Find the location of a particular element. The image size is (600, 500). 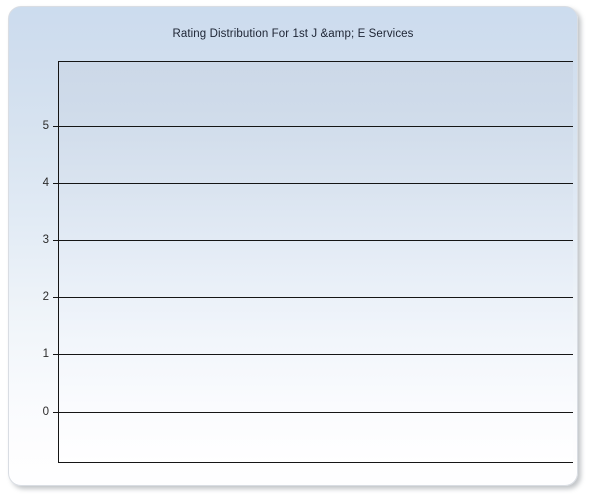

y-tick-label: 4 is located at coordinates (45, 183).